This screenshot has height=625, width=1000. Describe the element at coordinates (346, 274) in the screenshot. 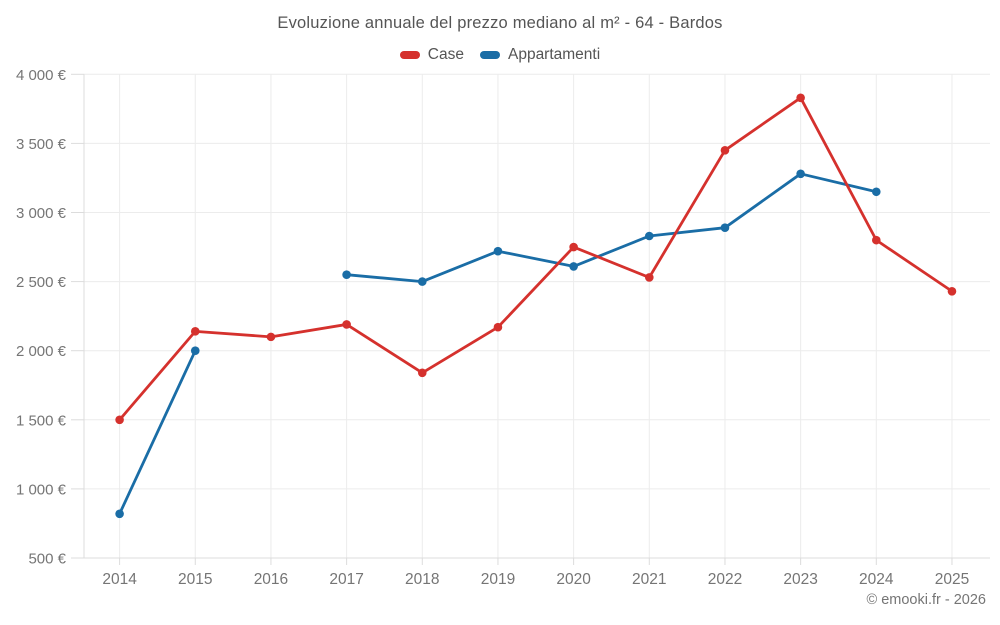

I see `point-appartamenti-2017` at that location.